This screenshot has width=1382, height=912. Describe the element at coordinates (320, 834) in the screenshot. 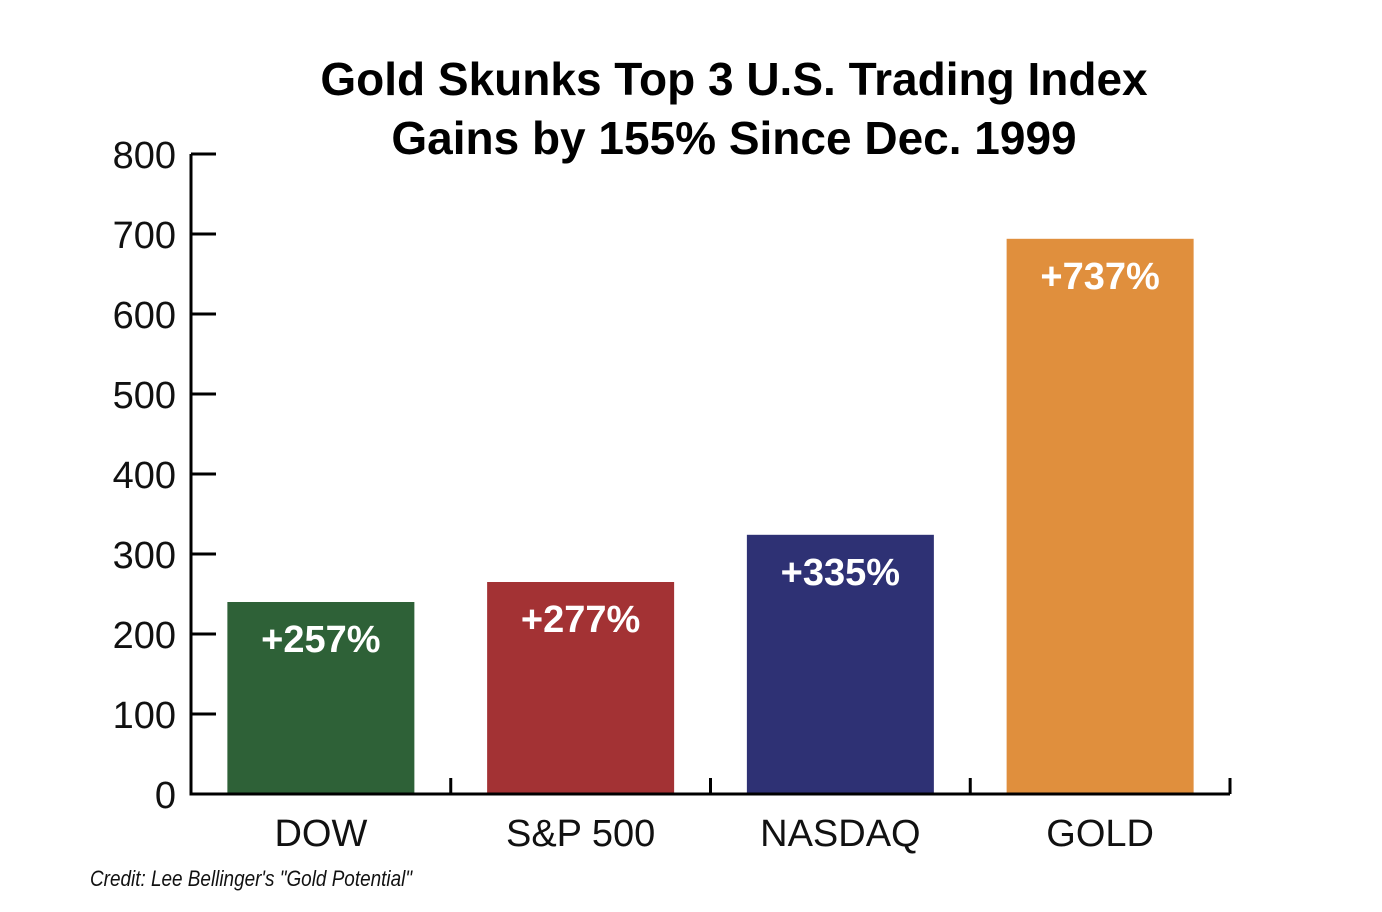

I see `x-category-label: DOW` at that location.